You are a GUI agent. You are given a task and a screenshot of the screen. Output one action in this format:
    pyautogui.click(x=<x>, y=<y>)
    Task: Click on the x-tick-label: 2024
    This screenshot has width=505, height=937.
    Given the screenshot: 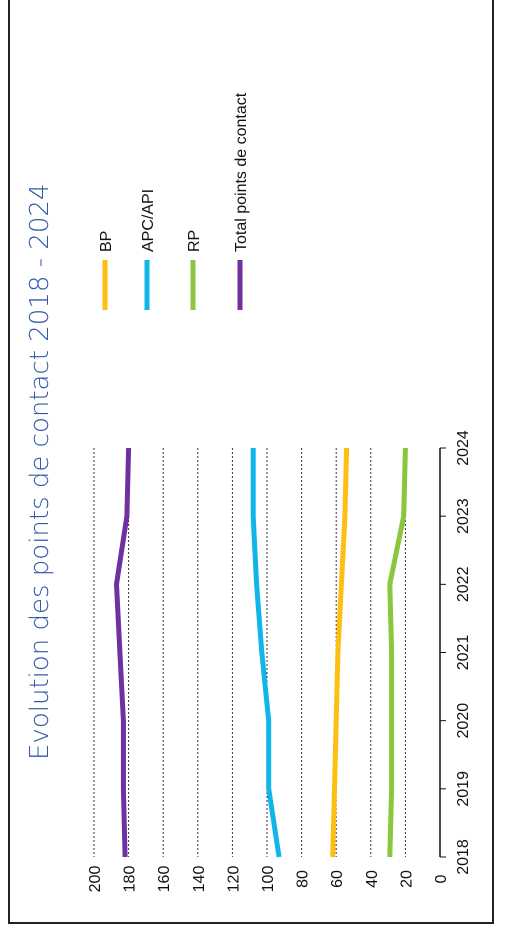 What is the action you would take?
    pyautogui.click(x=463, y=448)
    